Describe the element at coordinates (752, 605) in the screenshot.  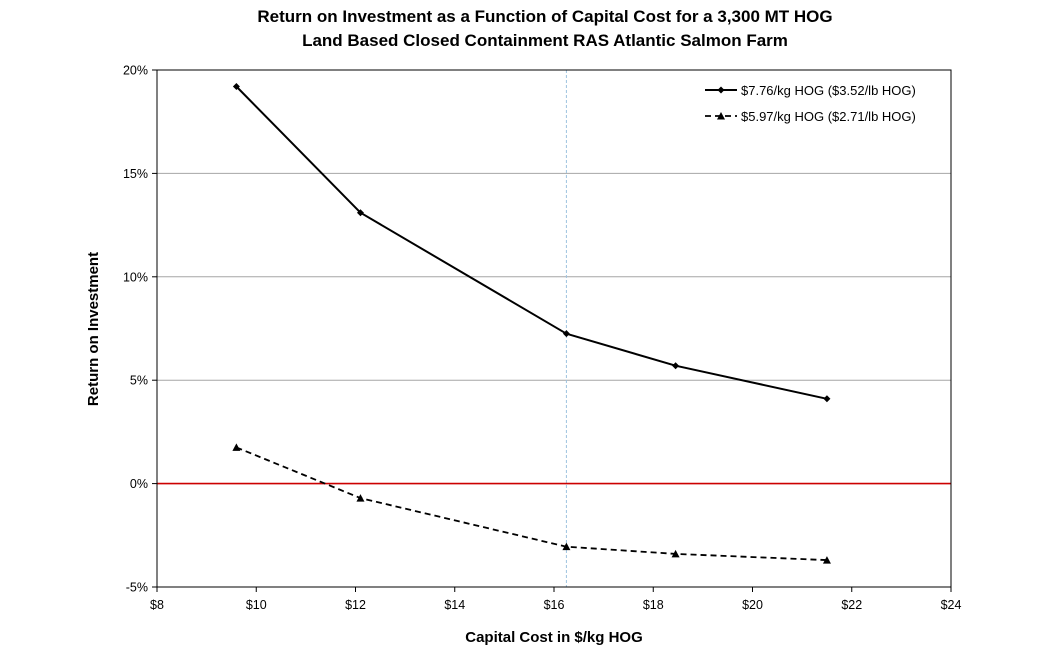
I see `x-tick-label: $20` at that location.